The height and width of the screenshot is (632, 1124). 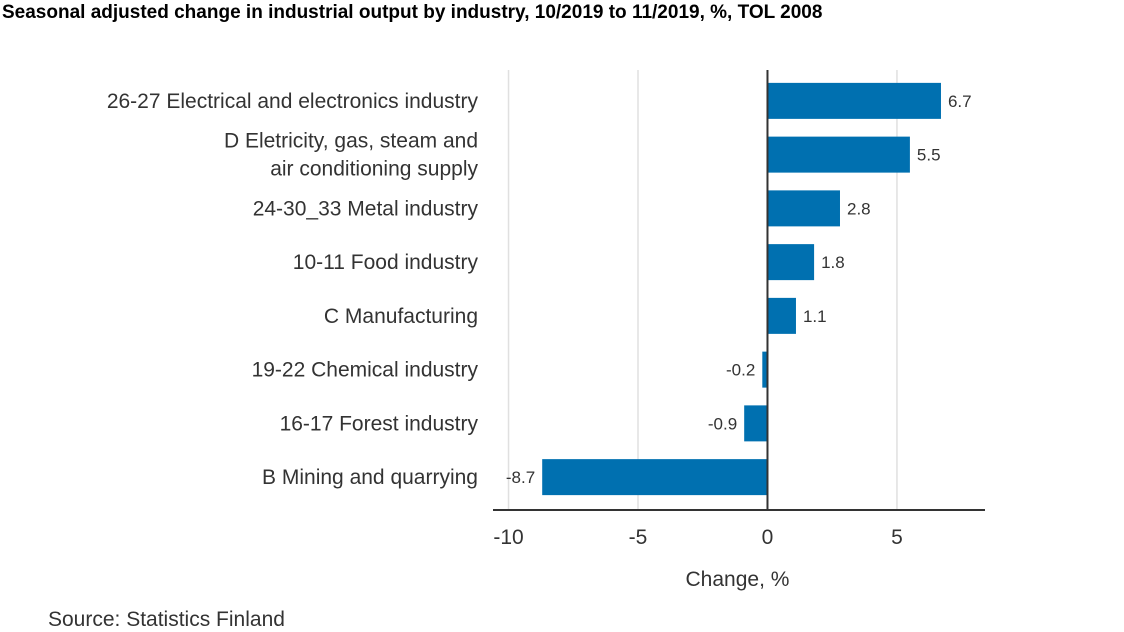 I want to click on category-label: 19-22 Chemical industry, so click(x=365, y=370).